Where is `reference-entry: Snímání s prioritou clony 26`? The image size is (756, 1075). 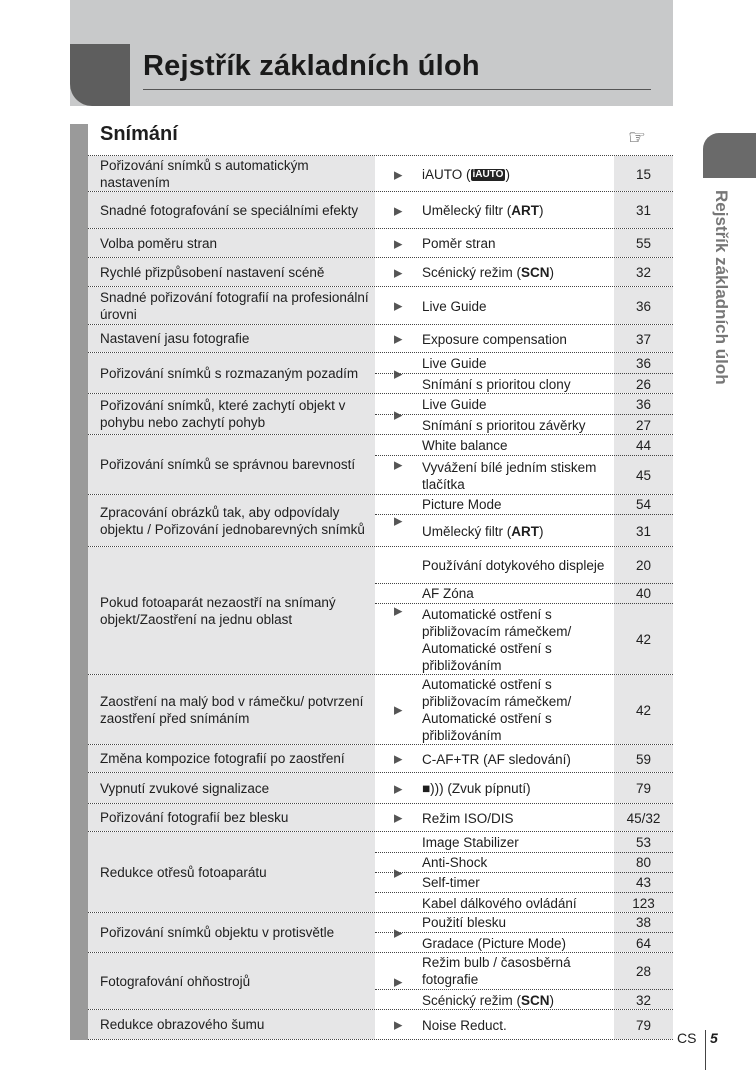 reference-entry: Snímání s prioritou clony 26 is located at coordinates (524, 384).